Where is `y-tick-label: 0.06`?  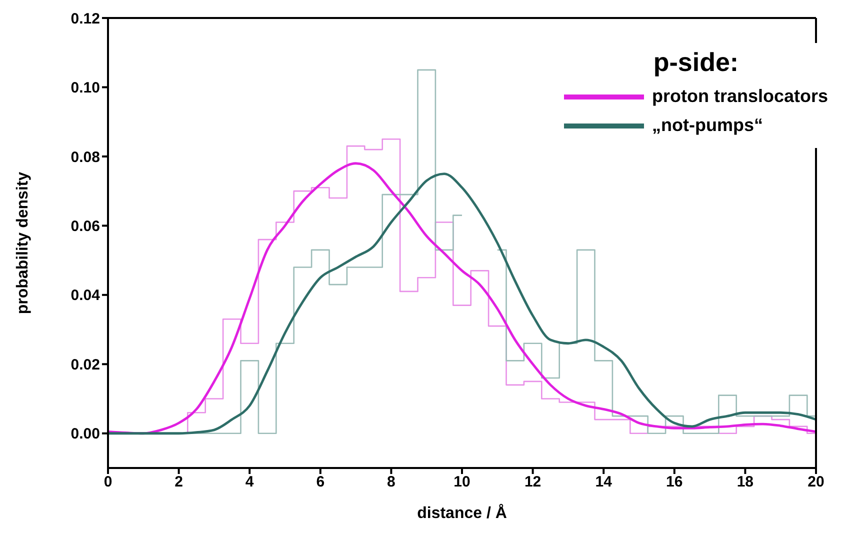 y-tick-label: 0.06 is located at coordinates (85, 227).